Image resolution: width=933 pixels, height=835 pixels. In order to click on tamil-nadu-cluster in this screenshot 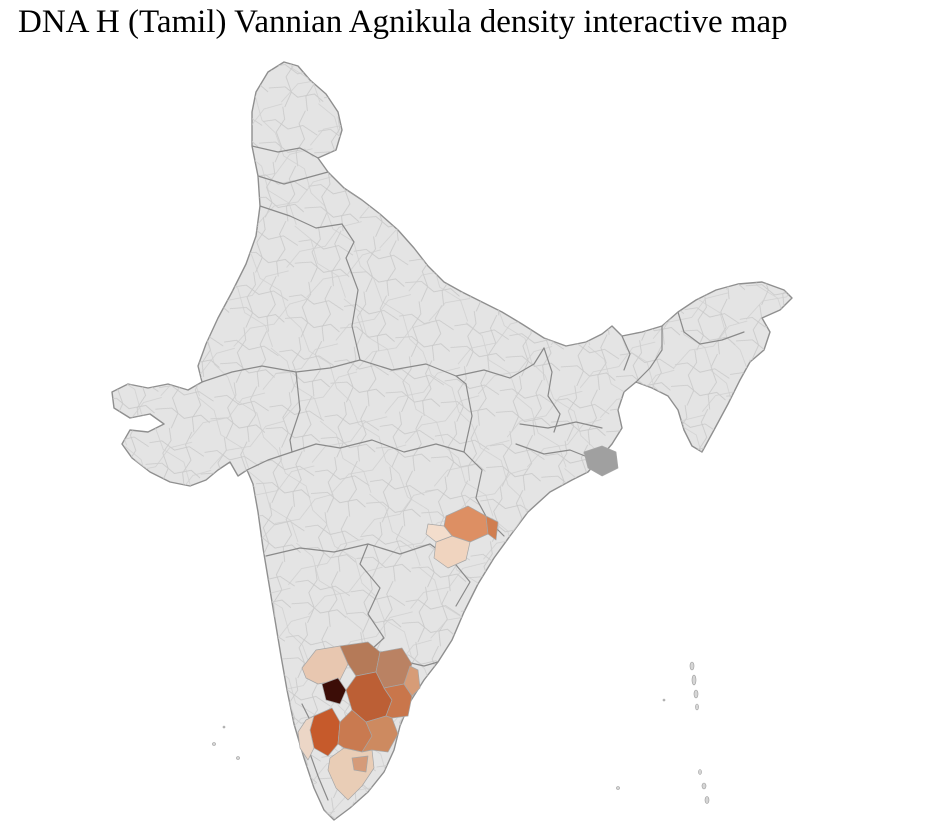, I will do `click(359, 721)`.